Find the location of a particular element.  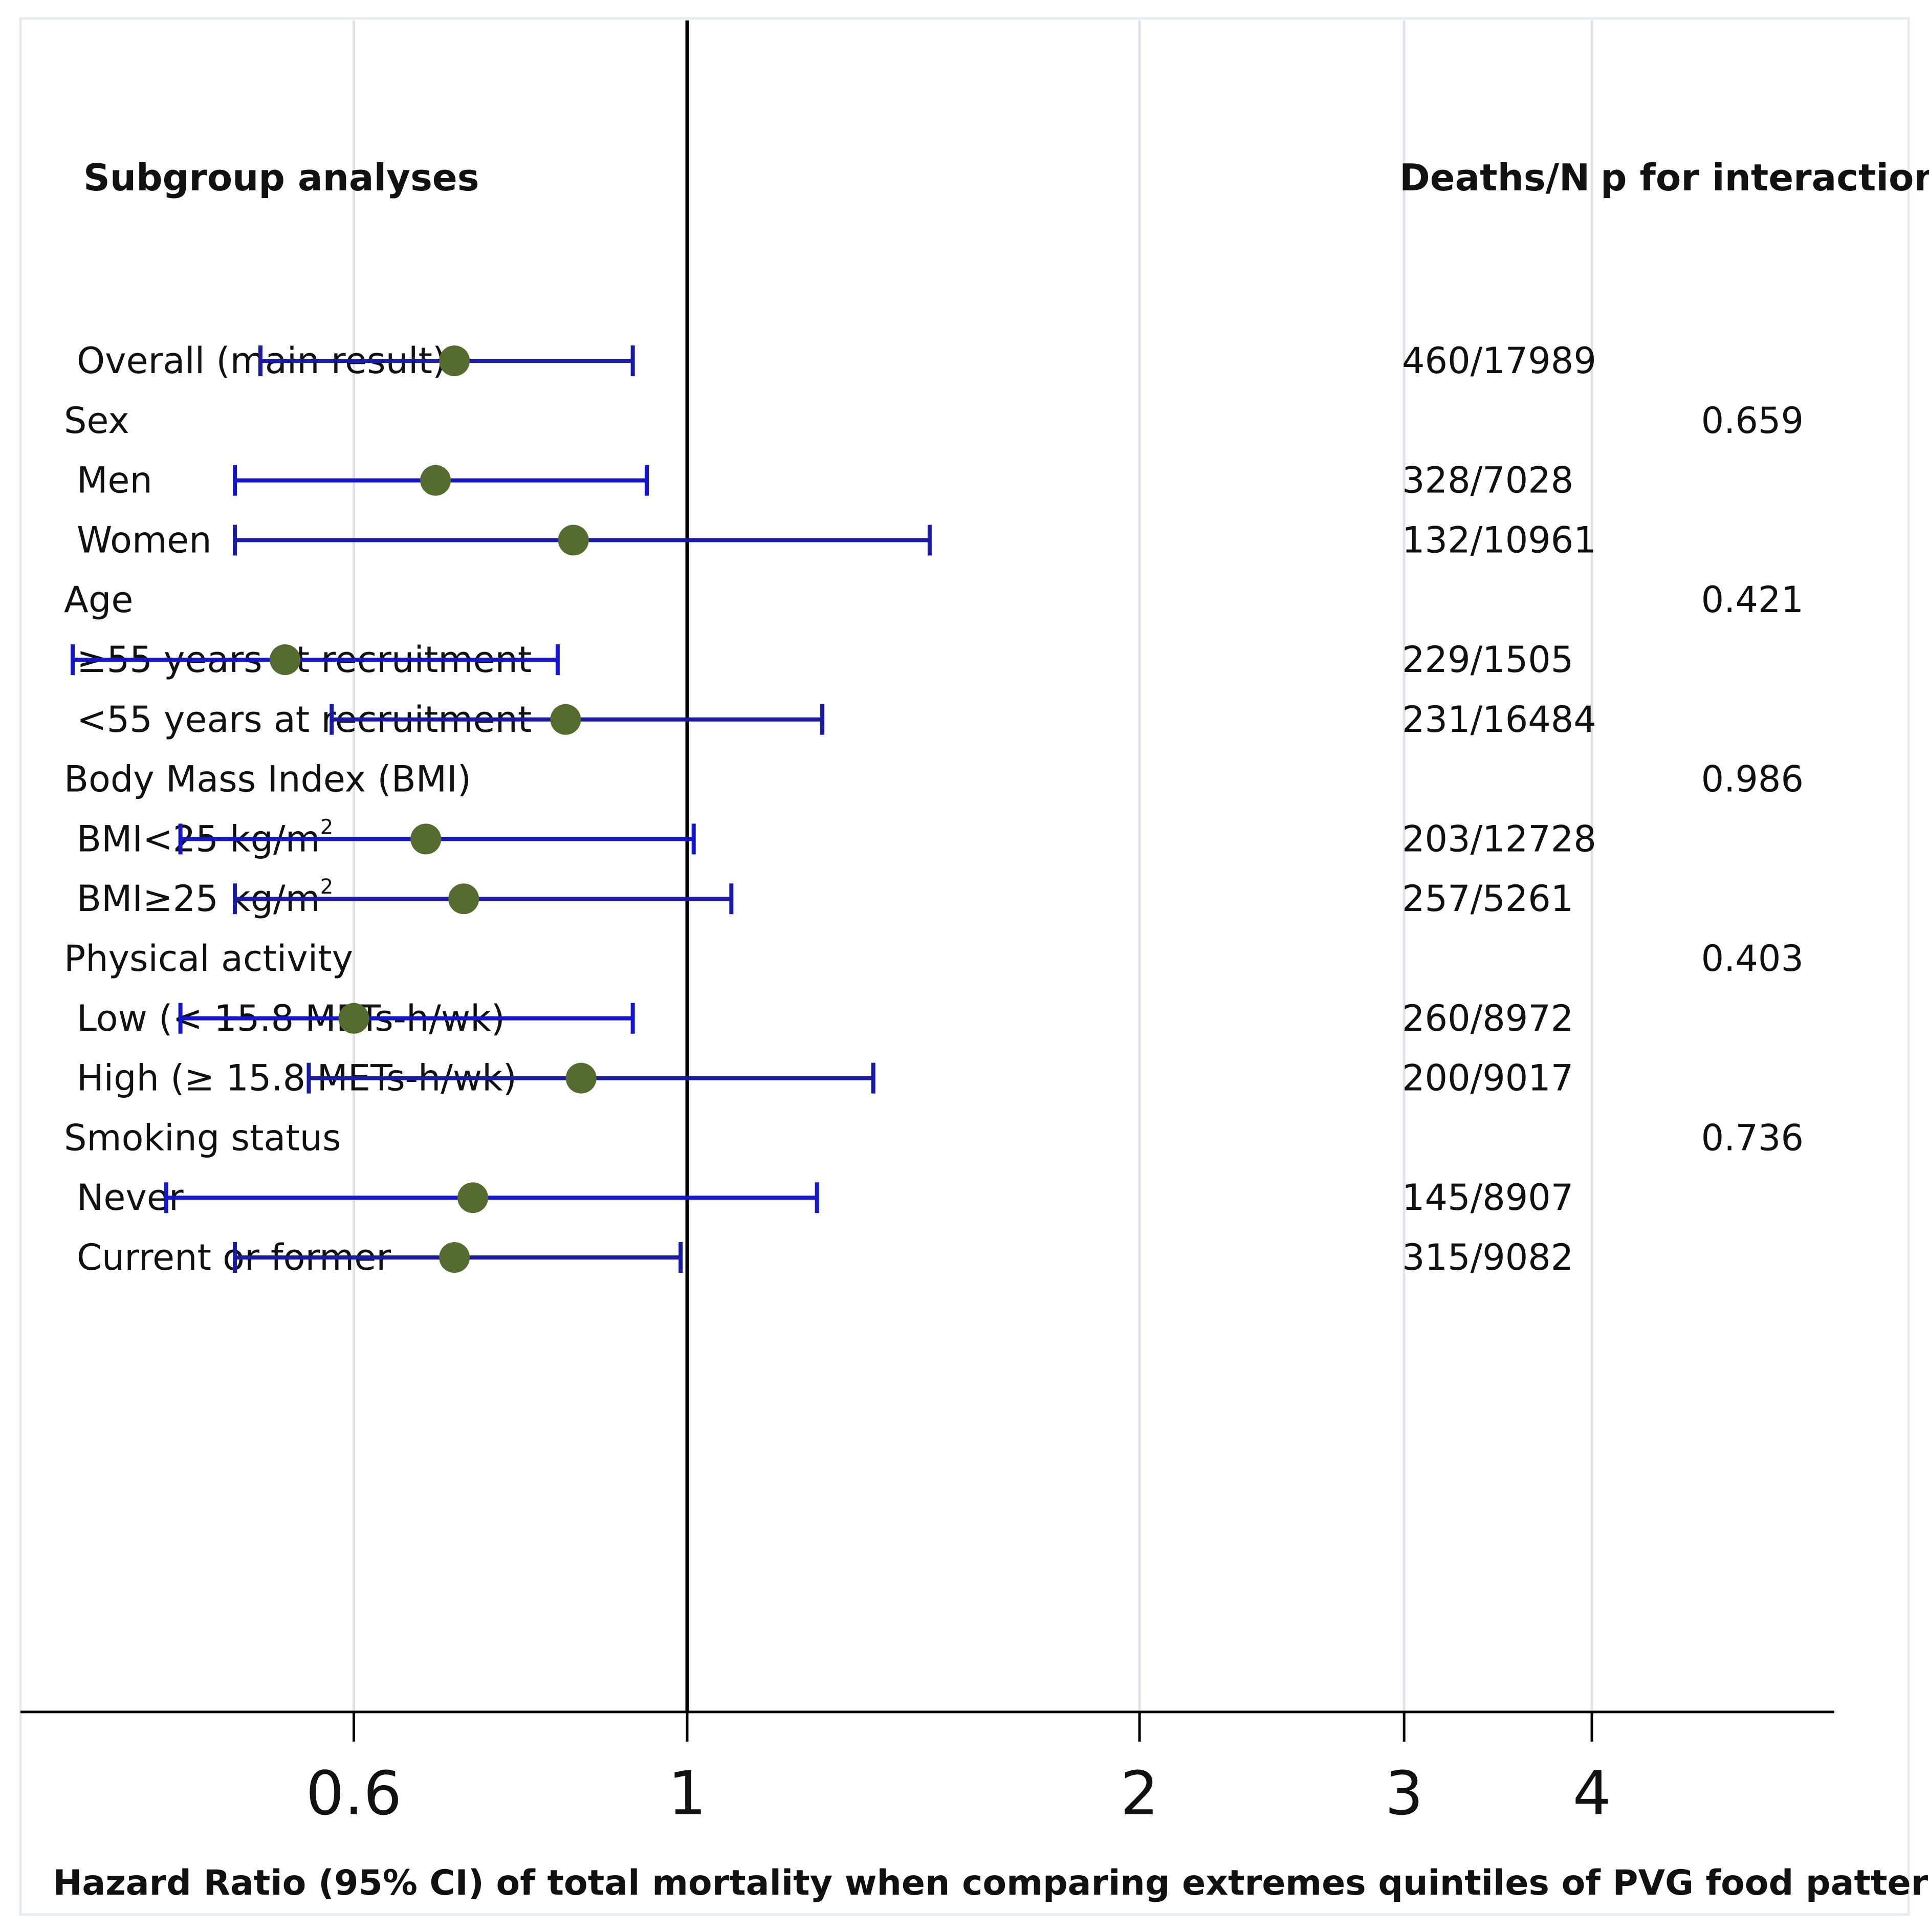

row-label: Physical activity is located at coordinates (208, 959).